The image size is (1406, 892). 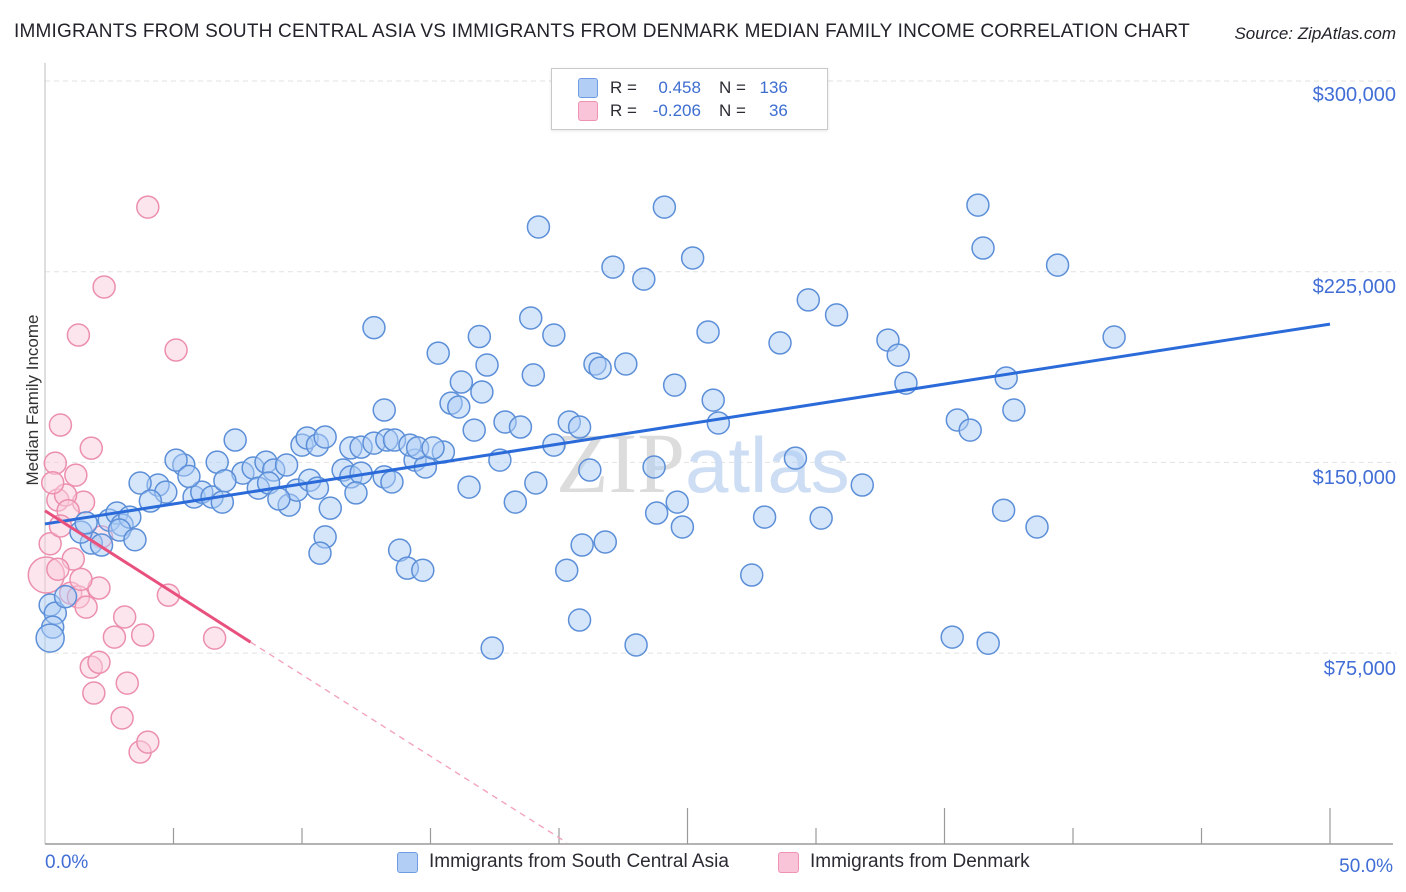 What do you see at coordinates (1359, 669) in the screenshot?
I see `y-tick-label-75k: $75,000` at bounding box center [1359, 669].